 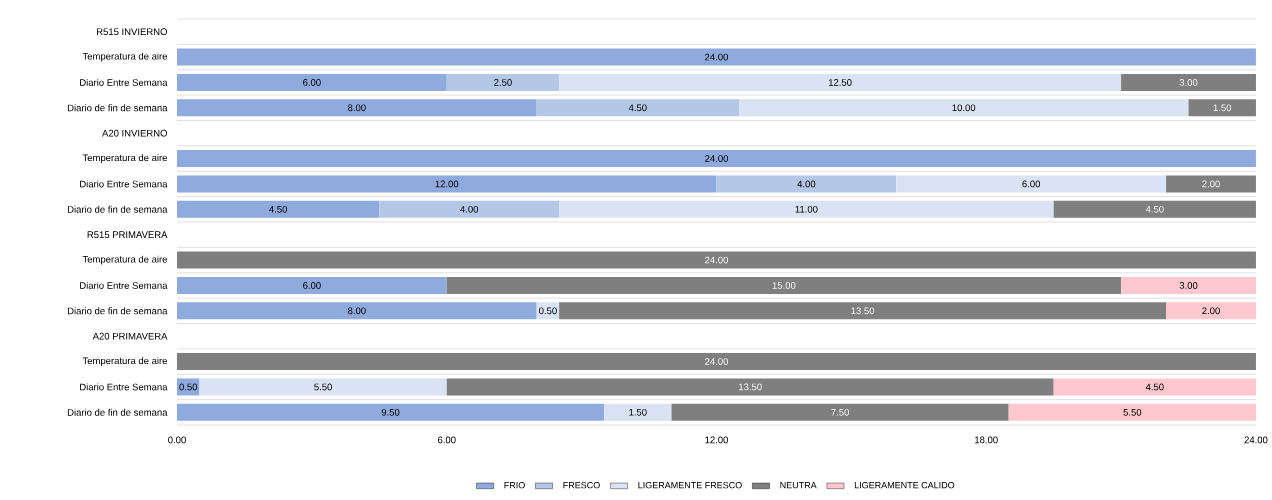 What do you see at coordinates (130, 336) in the screenshot?
I see `y-tick-label: A20 PRIMAVERA` at bounding box center [130, 336].